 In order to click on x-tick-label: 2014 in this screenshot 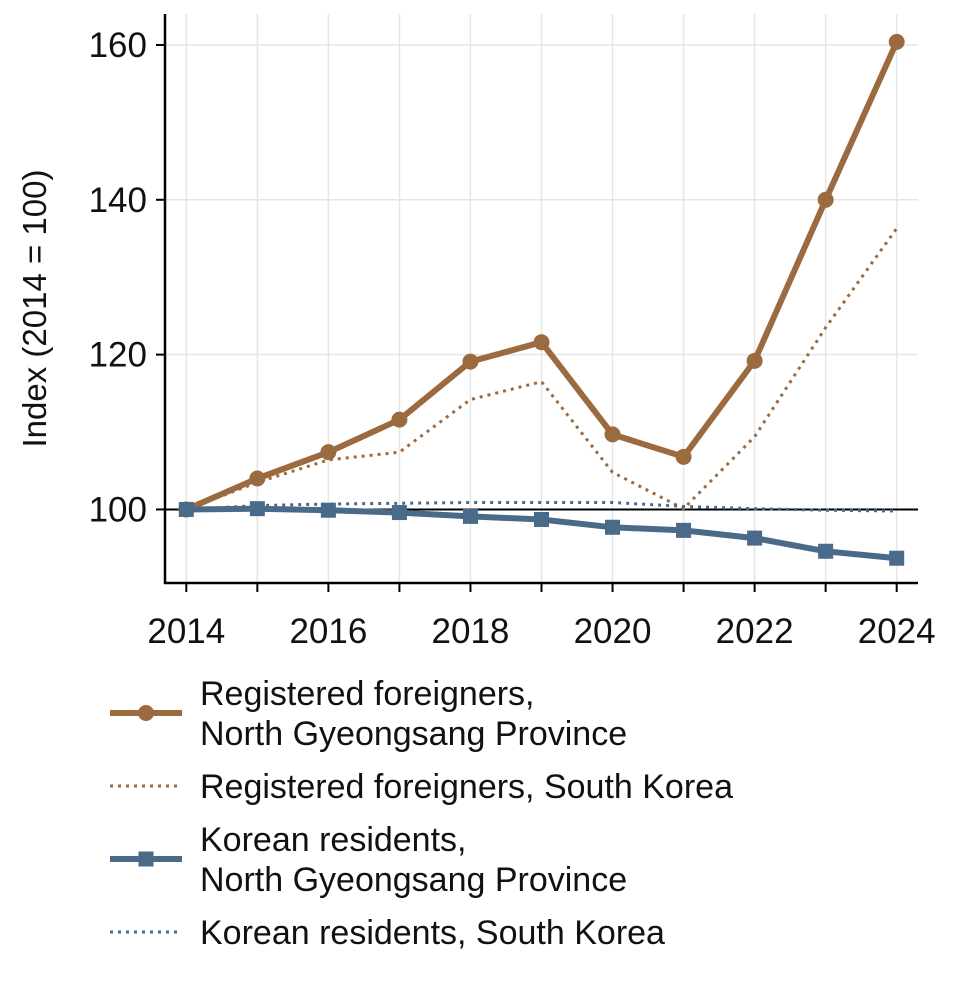, I will do `click(186, 631)`.